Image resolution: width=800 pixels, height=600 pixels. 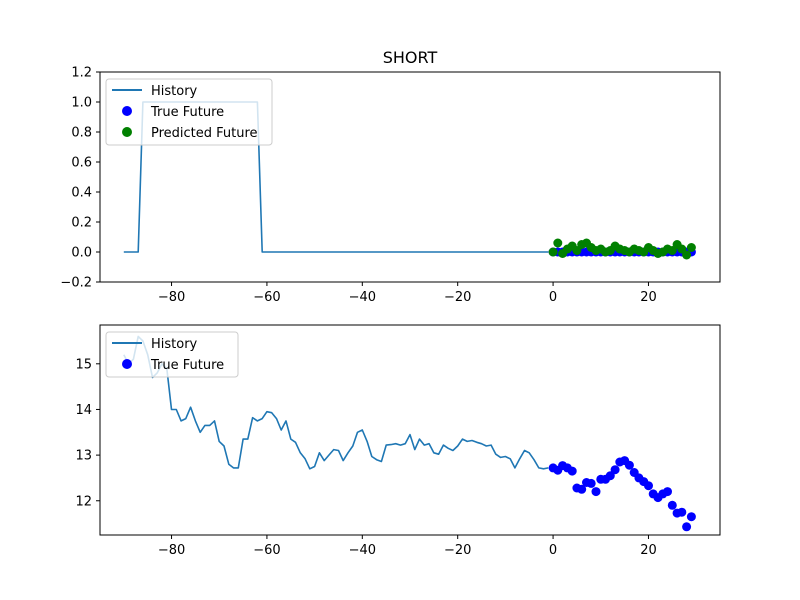 I want to click on y-tick-label: 1.2, so click(x=81, y=73).